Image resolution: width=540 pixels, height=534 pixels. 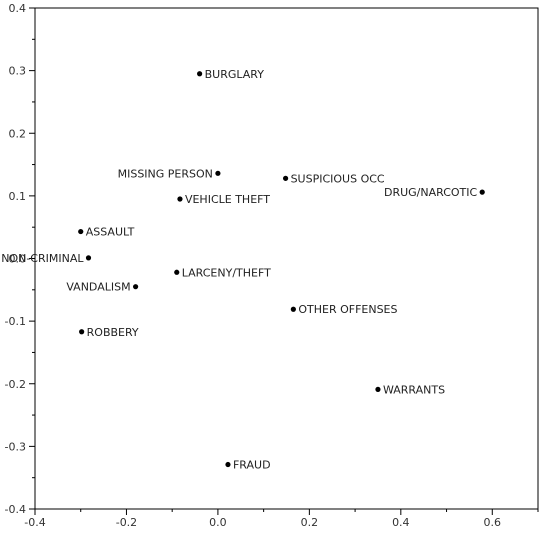 What do you see at coordinates (15, 446) in the screenshot?
I see `y-tick-label: -0.3` at bounding box center [15, 446].